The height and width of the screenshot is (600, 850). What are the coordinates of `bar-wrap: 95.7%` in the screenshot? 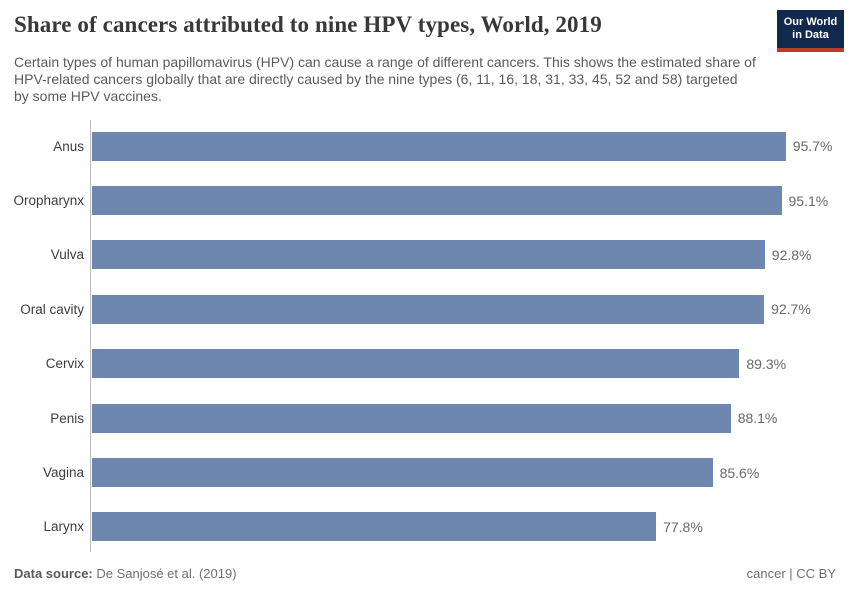 It's located at (462, 146).